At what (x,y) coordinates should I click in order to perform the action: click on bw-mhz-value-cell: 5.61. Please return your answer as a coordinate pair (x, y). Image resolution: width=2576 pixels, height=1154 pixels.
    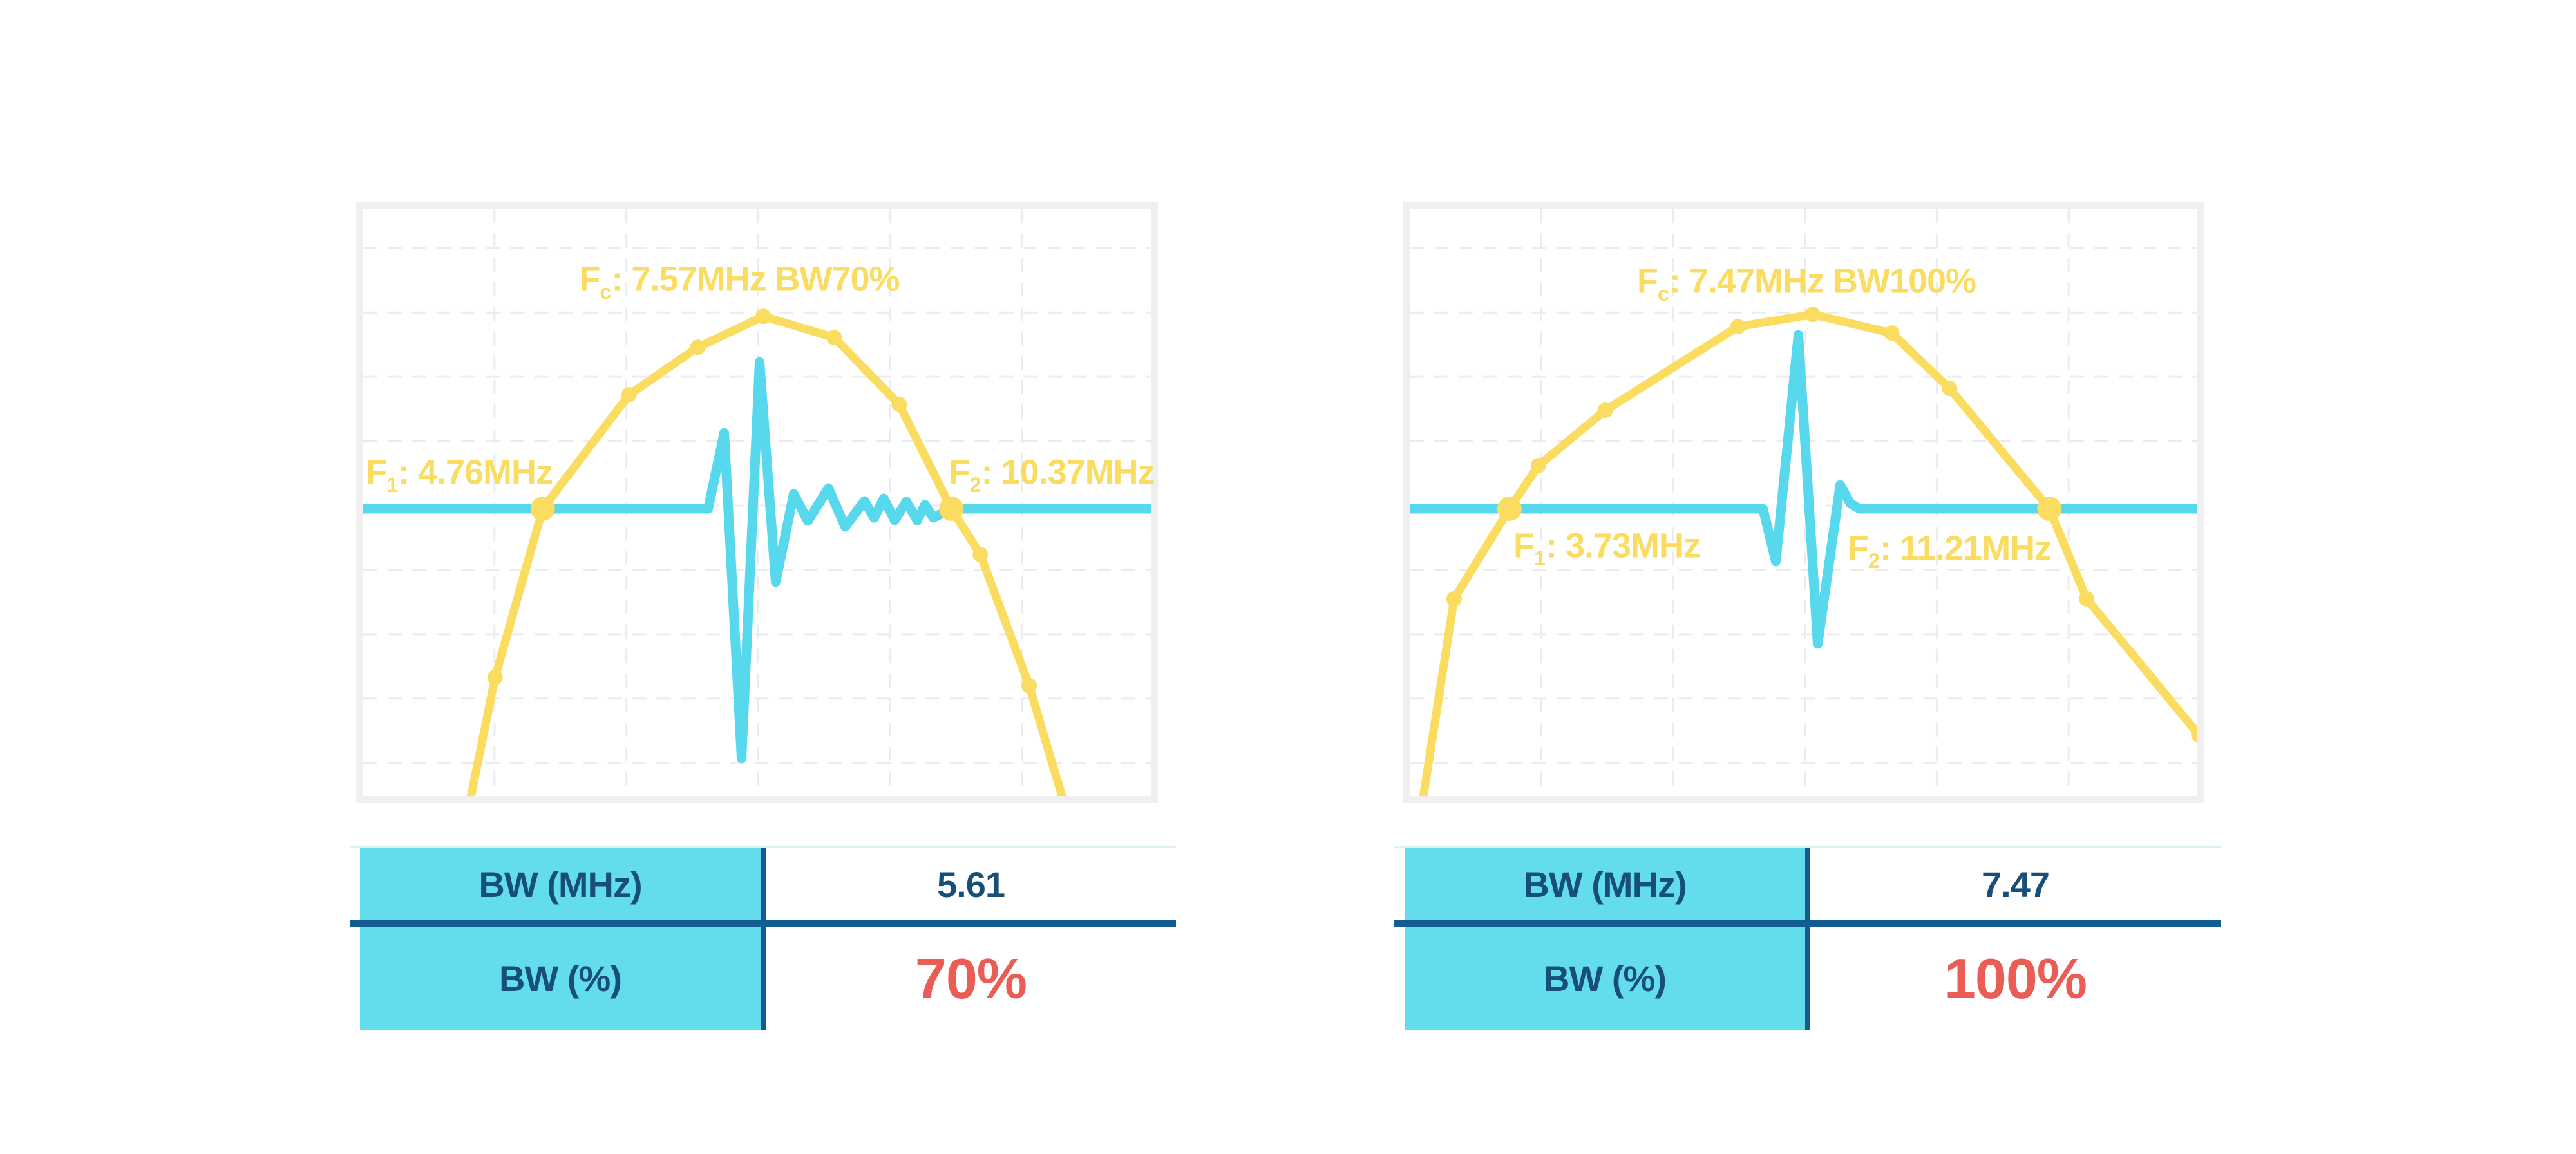
    Looking at the image, I should click on (971, 884).